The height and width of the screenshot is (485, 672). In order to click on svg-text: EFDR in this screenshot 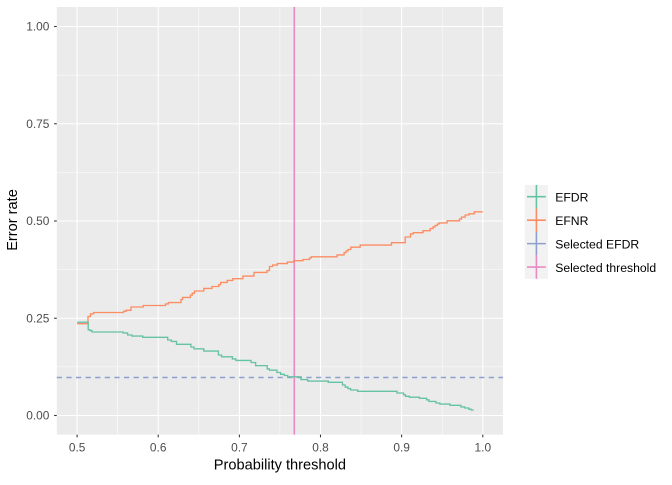, I will do `click(571, 198)`.